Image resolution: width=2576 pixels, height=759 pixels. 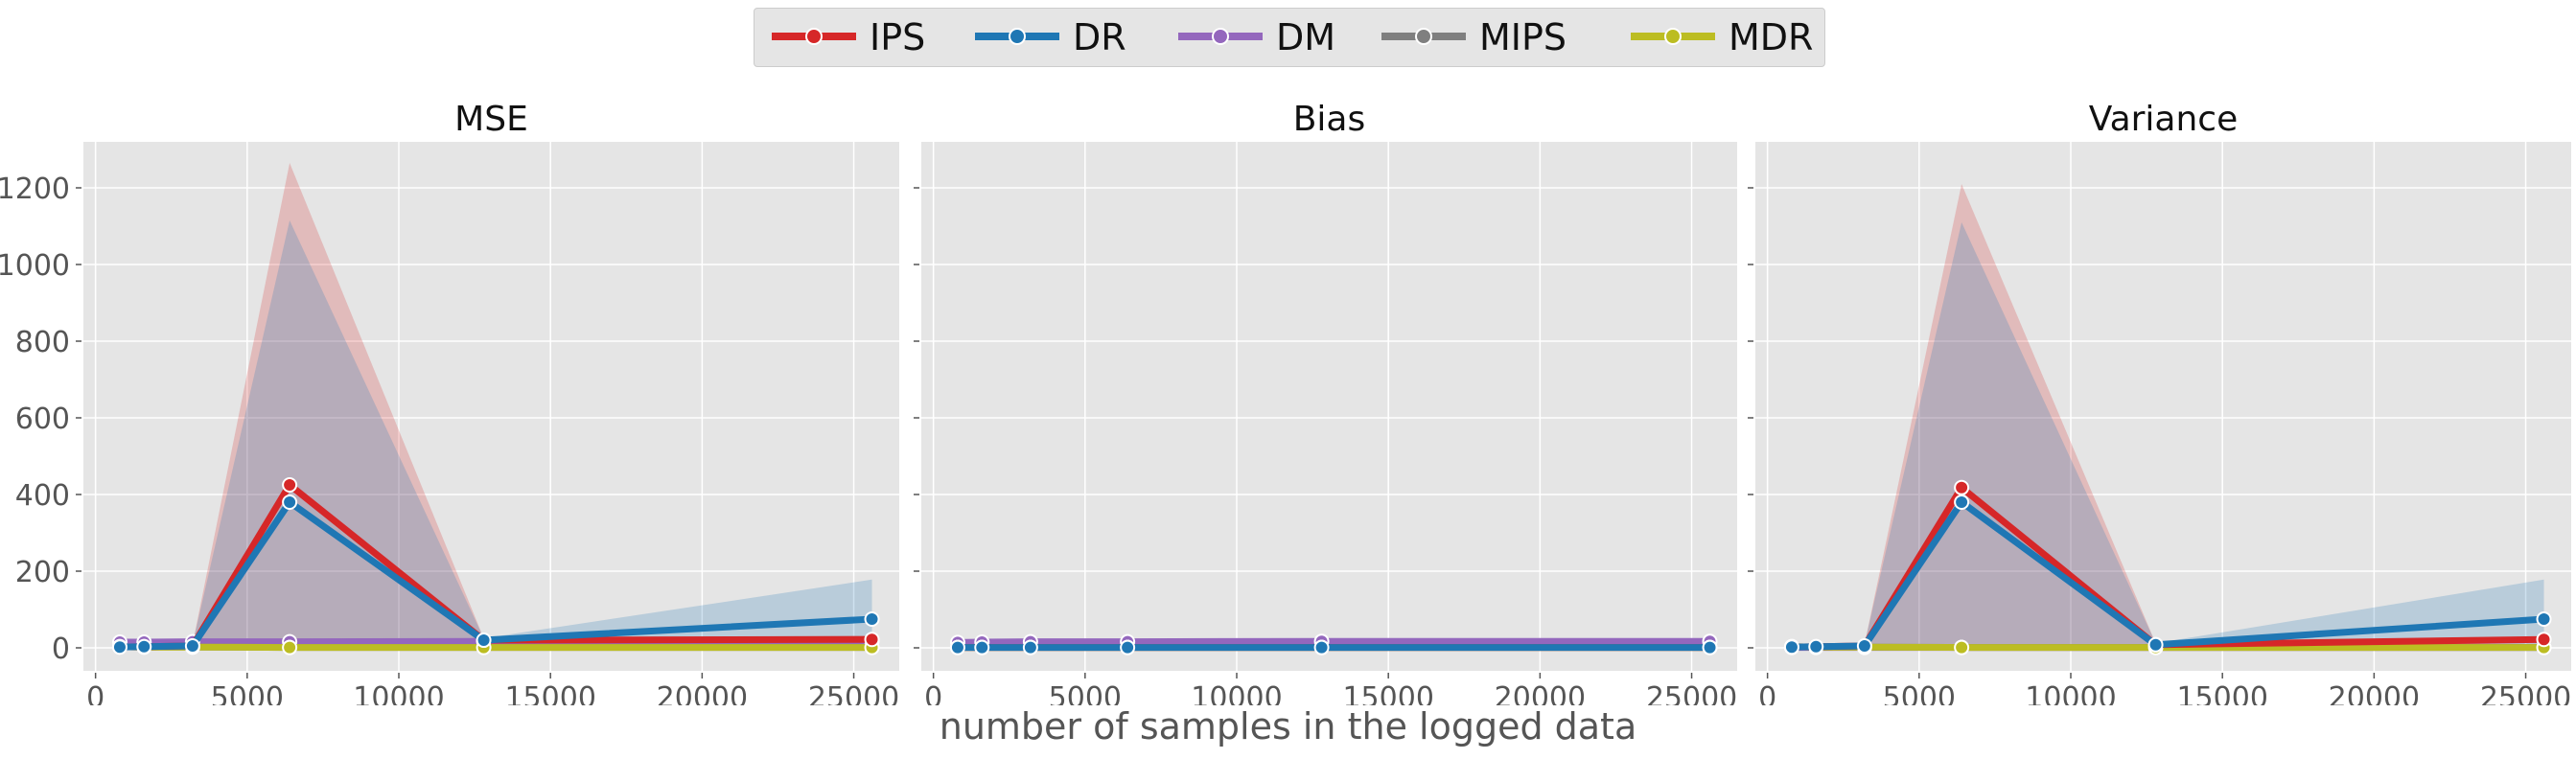 What do you see at coordinates (1288, 726) in the screenshot?
I see `x-axis-label: number of samples in the logged data` at bounding box center [1288, 726].